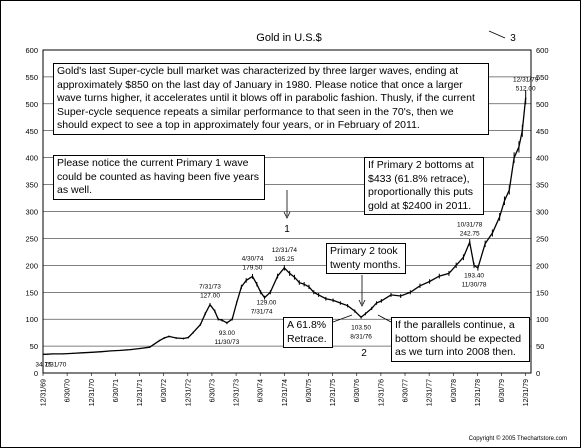 The image size is (581, 448). Describe the element at coordinates (542, 212) in the screenshot. I see `y-tick-label-right: 300` at that location.